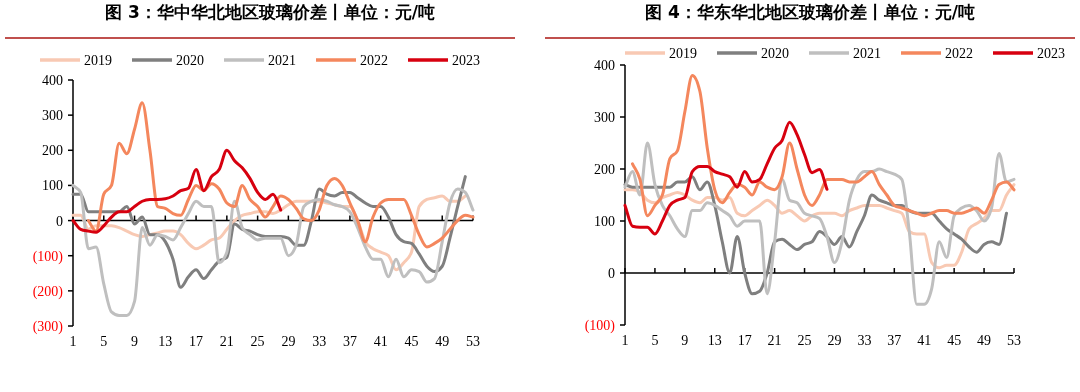 This screenshot has height=392, width=1080. Describe the element at coordinates (48, 291) in the screenshot. I see `y-tick-label: (200)` at that location.